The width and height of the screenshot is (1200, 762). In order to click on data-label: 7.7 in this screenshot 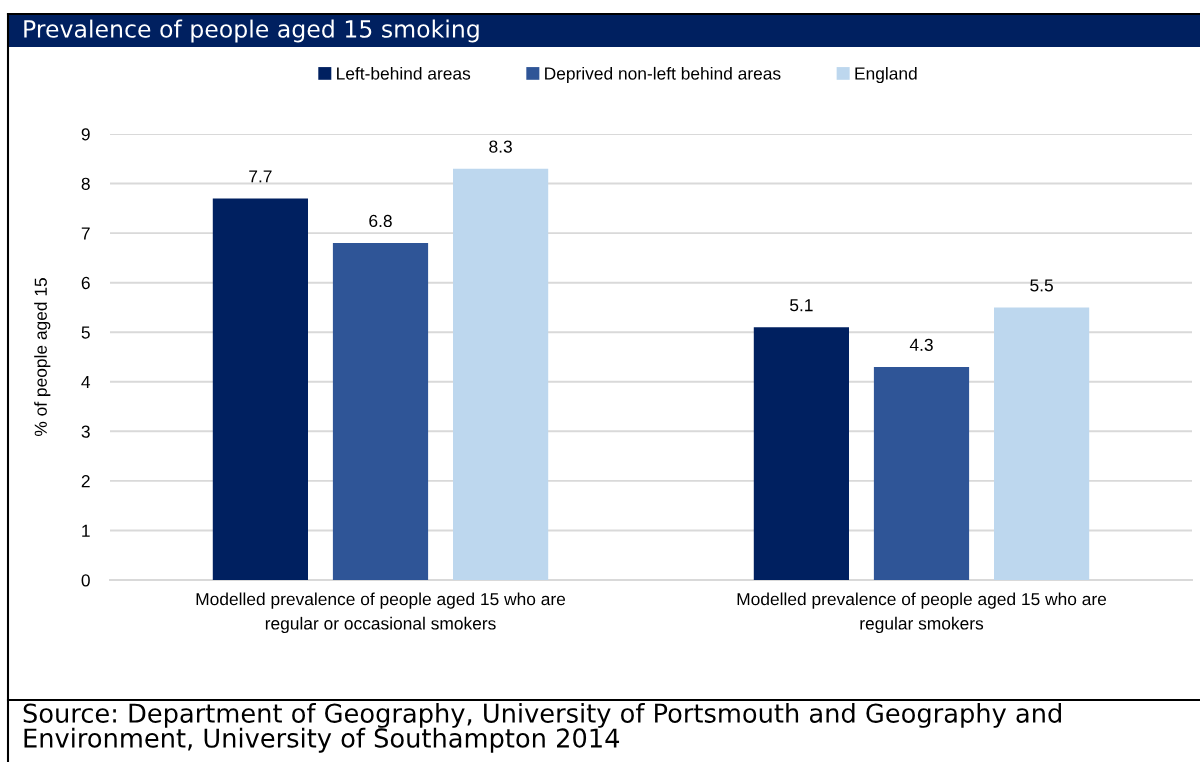, I will do `click(260, 176)`.